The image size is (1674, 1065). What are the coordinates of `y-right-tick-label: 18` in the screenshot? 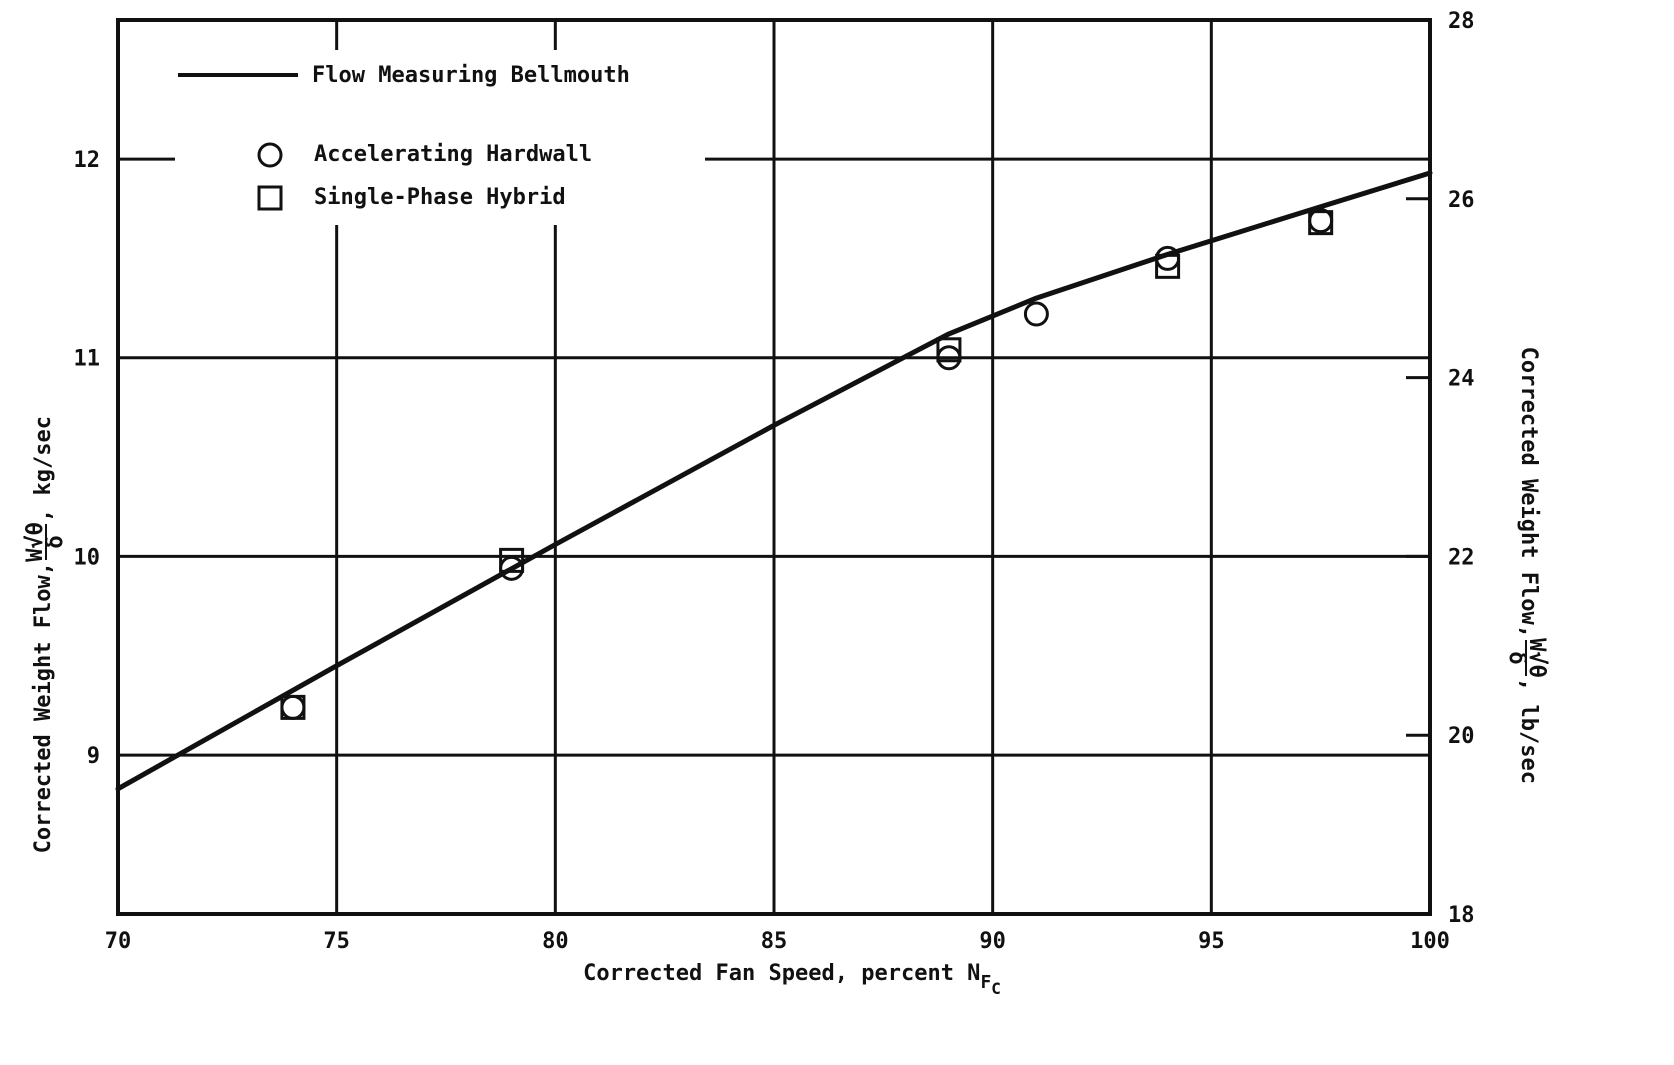 It's located at (1461, 915).